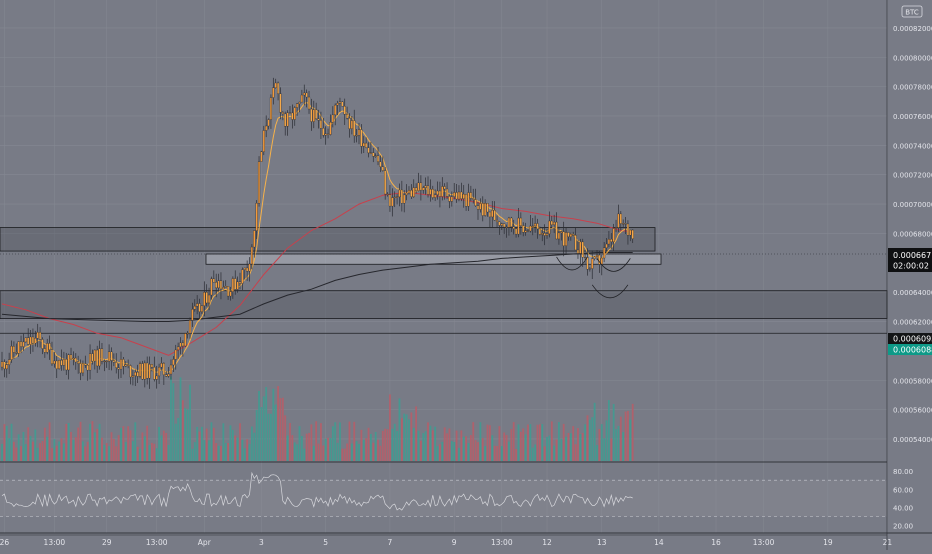 The height and width of the screenshot is (554, 932). Describe the element at coordinates (205, 542) in the screenshot. I see `time-tick-label: Apr` at that location.